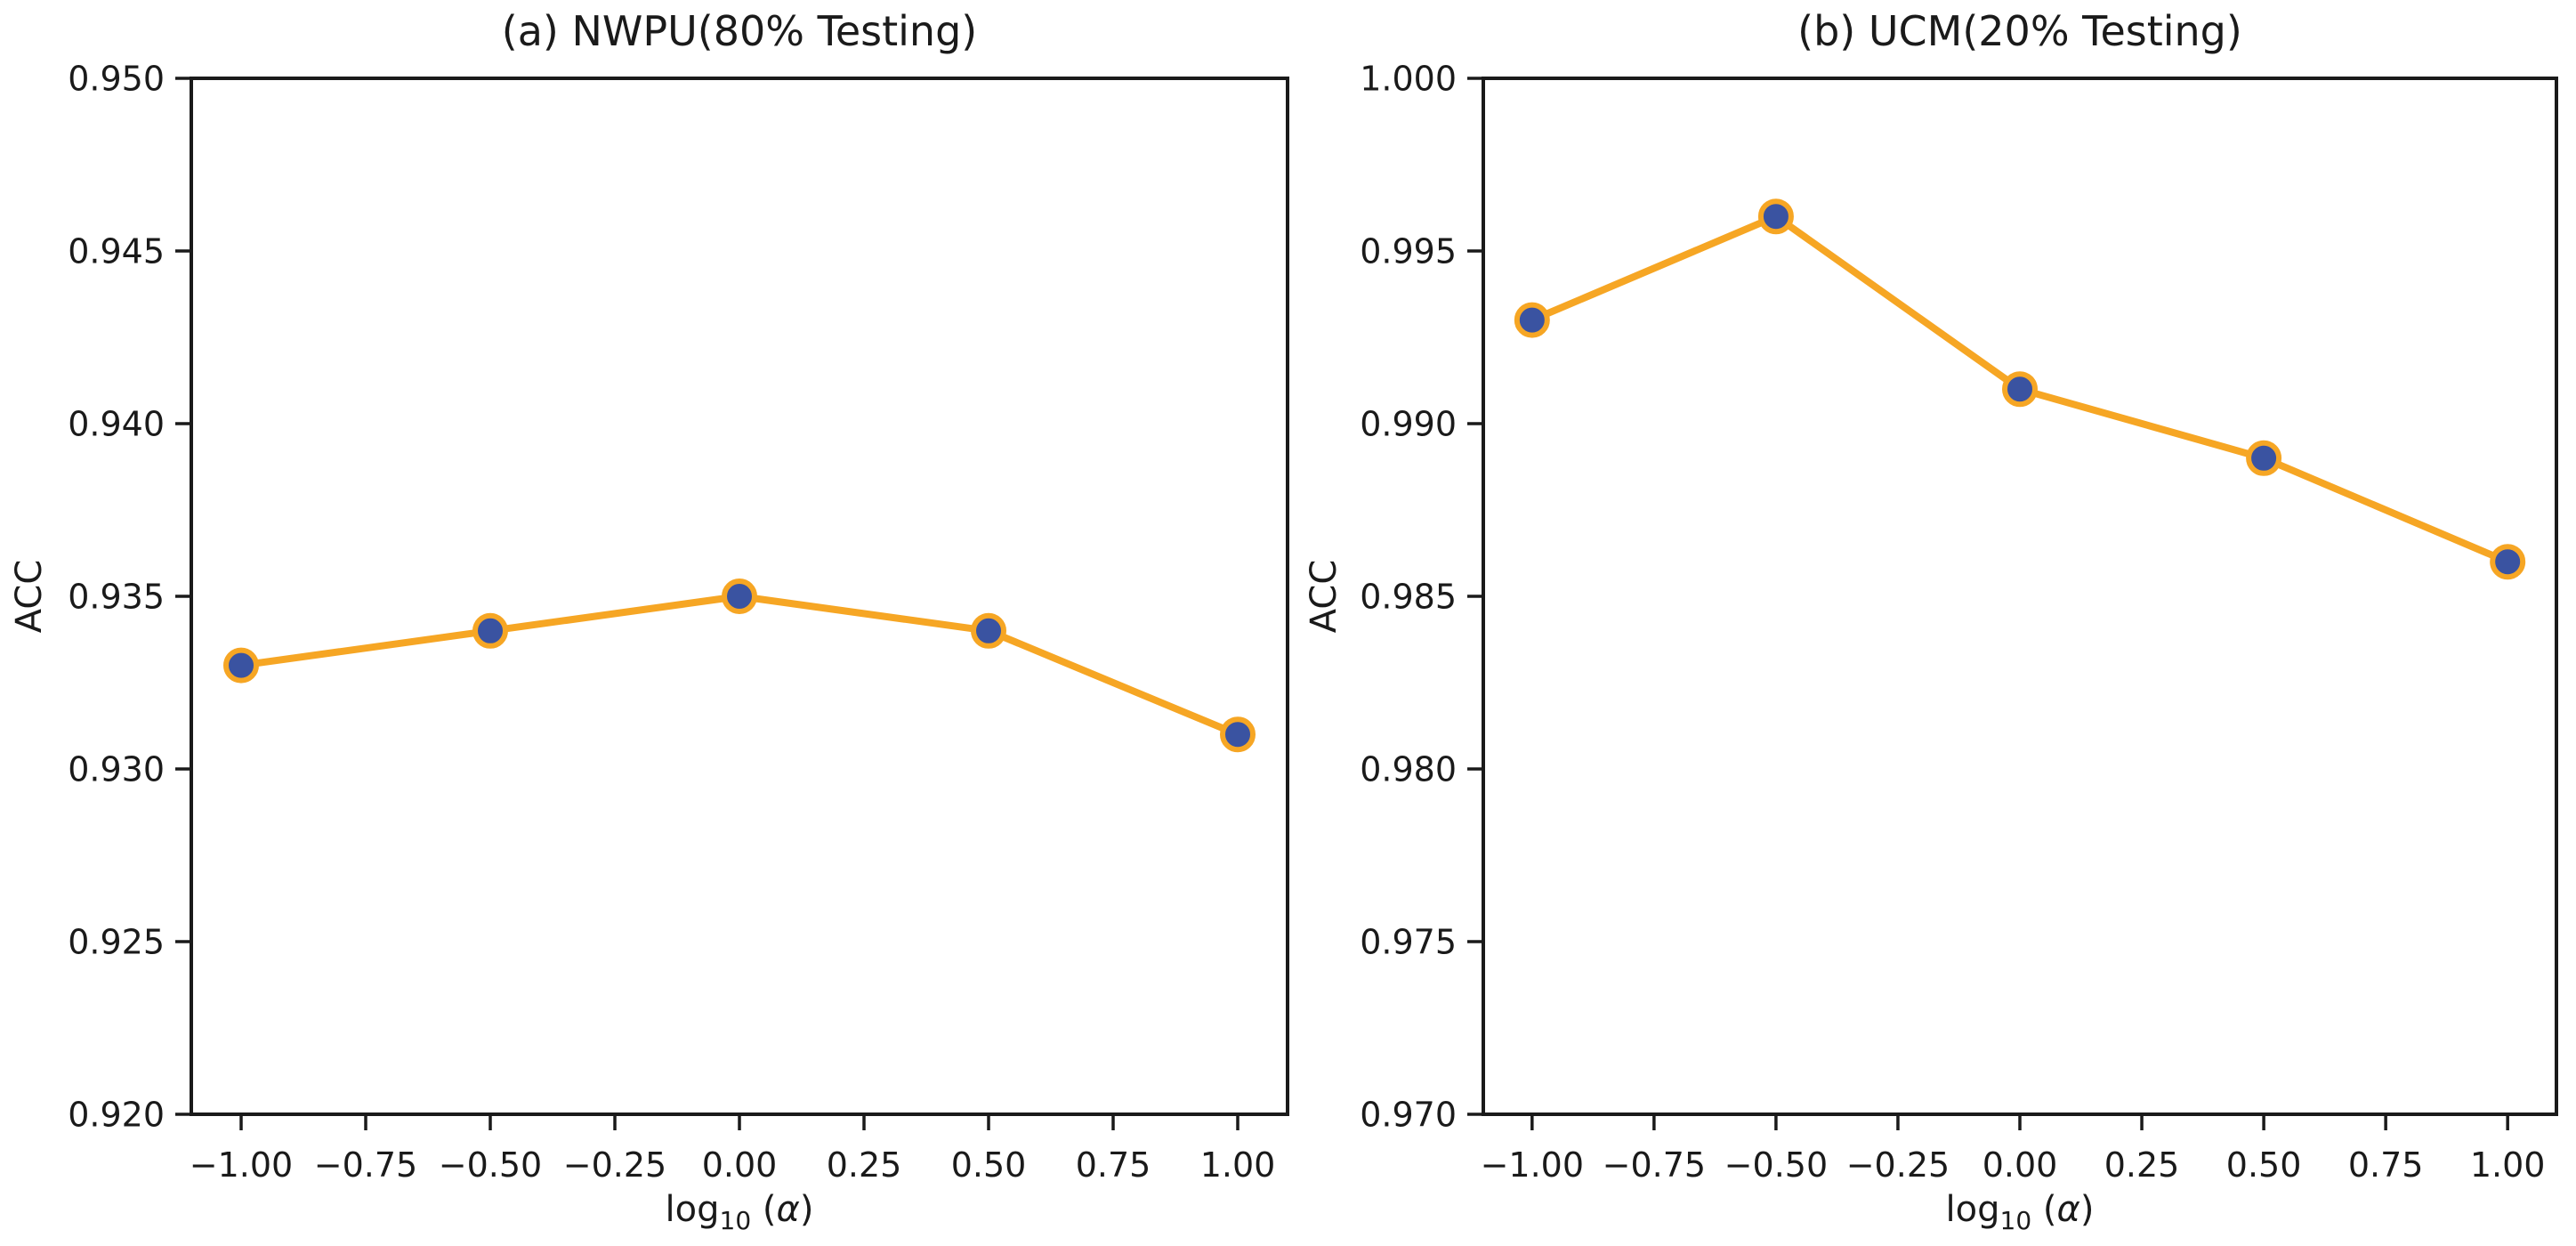 The width and height of the screenshot is (2576, 1246). I want to click on y-tick-label: 0.940, so click(116, 423).